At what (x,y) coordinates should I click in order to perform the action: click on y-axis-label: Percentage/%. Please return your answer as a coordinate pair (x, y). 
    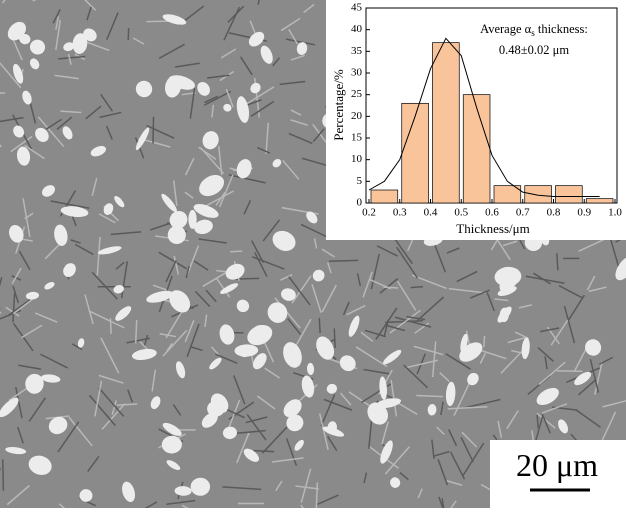
    Looking at the image, I should click on (338, 105).